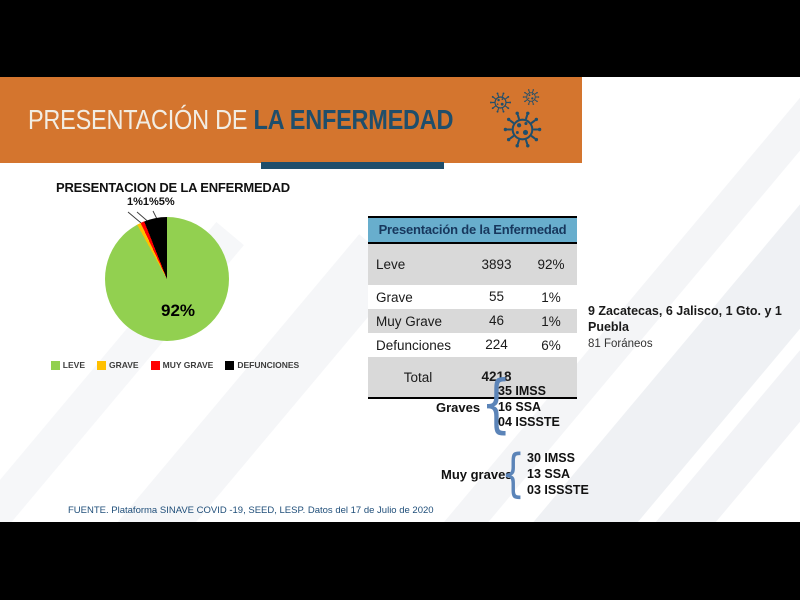 Image resolution: width=800 pixels, height=600 pixels. What do you see at coordinates (496, 344) in the screenshot?
I see `row-value: 224` at bounding box center [496, 344].